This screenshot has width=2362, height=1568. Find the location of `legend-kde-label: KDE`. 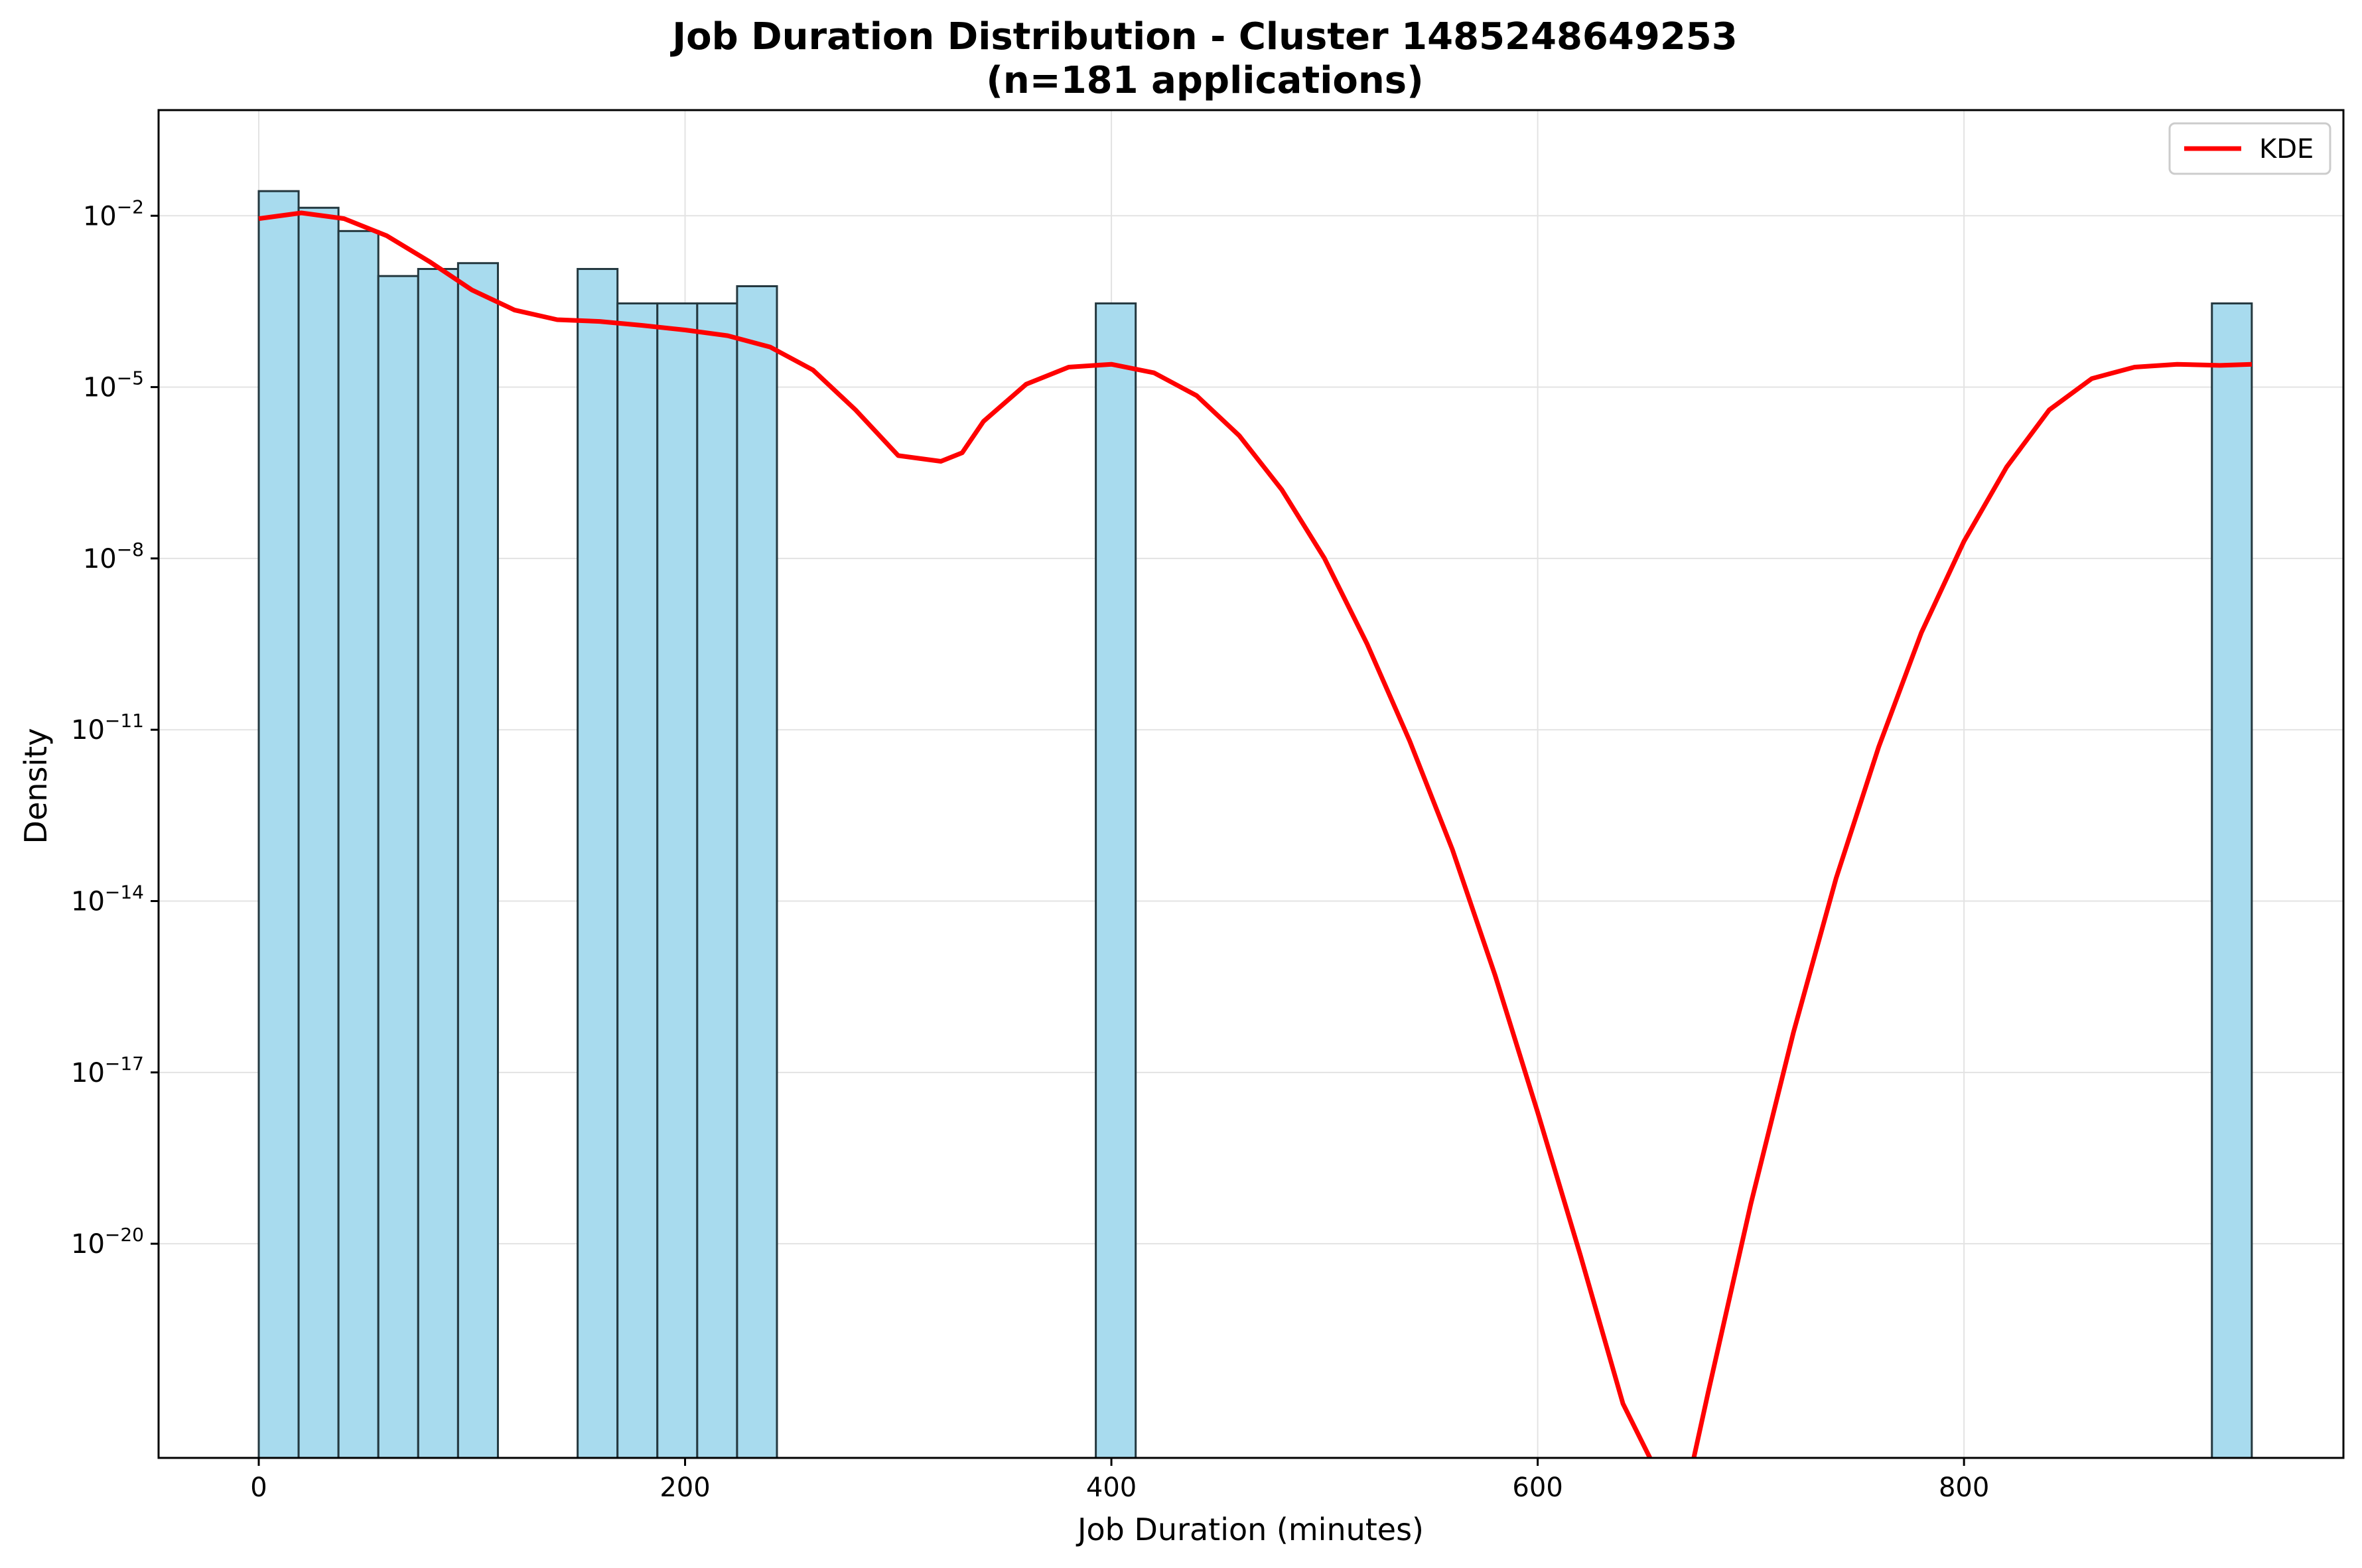

legend-kde-label: KDE is located at coordinates (2286, 149).